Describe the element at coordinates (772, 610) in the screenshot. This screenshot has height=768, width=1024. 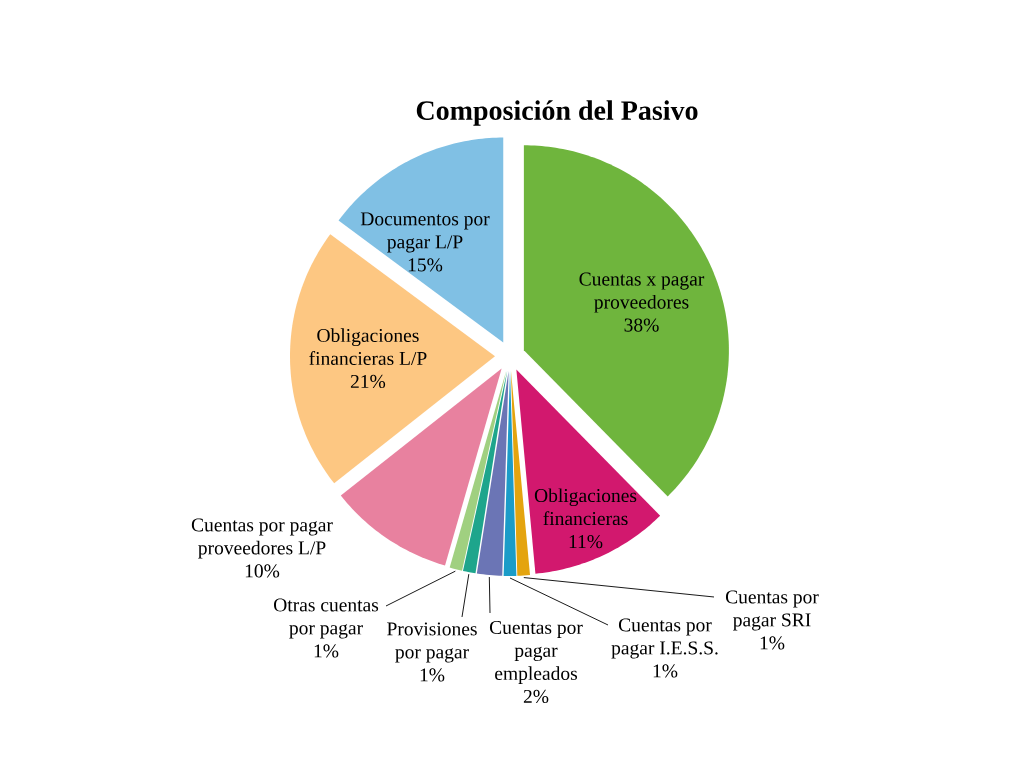
I see `slice-label: Cuentas por pagar SRI` at that location.